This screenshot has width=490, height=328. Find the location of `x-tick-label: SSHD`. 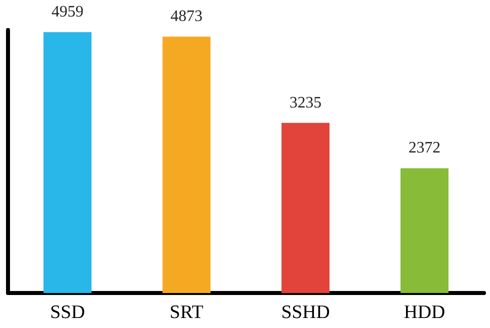

x-tick-label: SSHD is located at coordinates (305, 312).